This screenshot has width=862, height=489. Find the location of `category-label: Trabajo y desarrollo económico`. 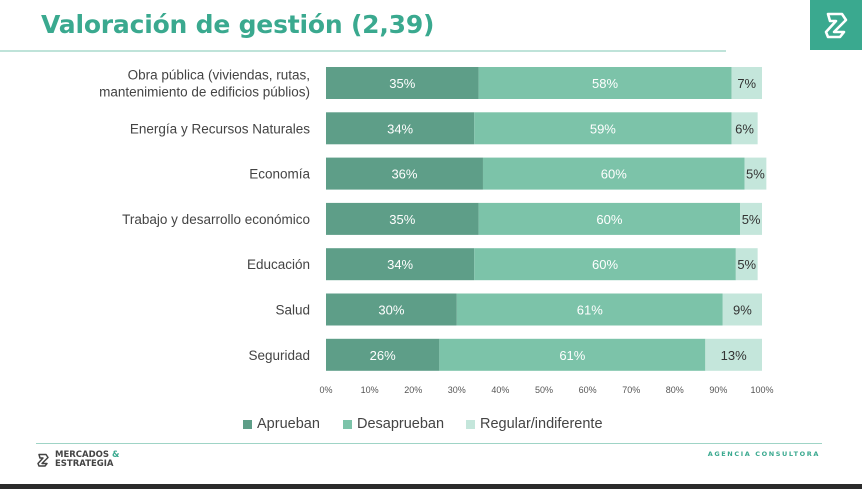

category-label: Trabajo y desarrollo económico is located at coordinates (216, 219).